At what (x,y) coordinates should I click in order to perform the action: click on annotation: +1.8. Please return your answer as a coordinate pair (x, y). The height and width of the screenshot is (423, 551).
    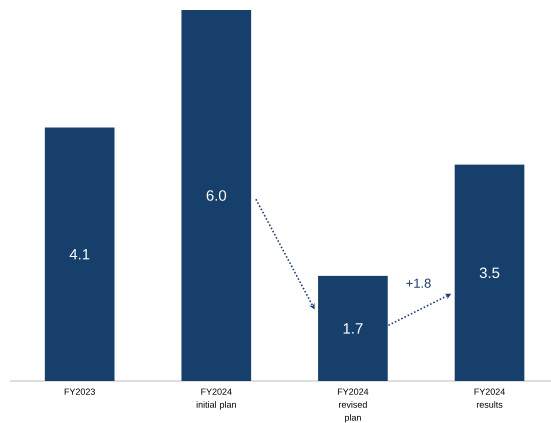
    Looking at the image, I should click on (418, 283).